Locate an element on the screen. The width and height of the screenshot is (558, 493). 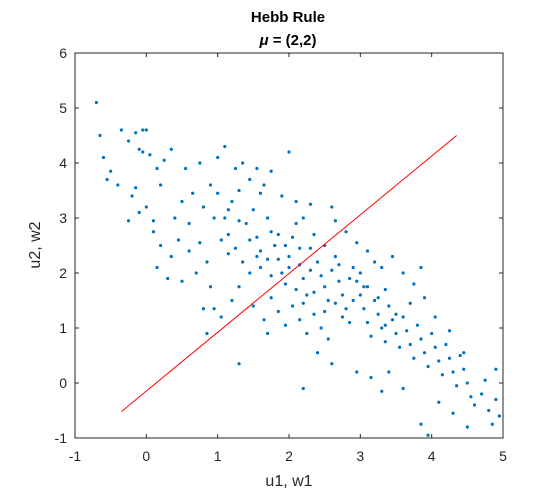
y-tick-label: 4 is located at coordinates (63, 163).